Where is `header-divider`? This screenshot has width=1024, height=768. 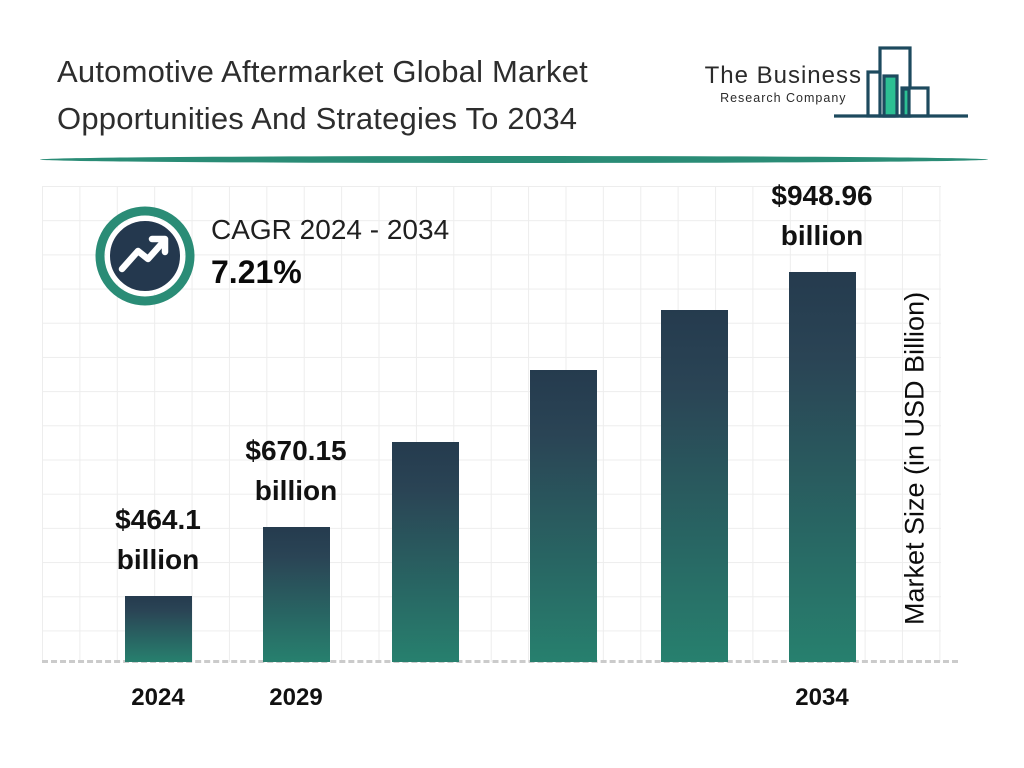
header-divider is located at coordinates (514, 159).